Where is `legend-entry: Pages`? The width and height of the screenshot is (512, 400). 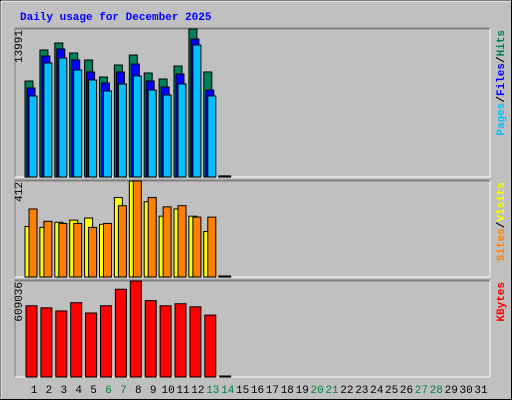
legend-entry: Pages is located at coordinates (502, 119).